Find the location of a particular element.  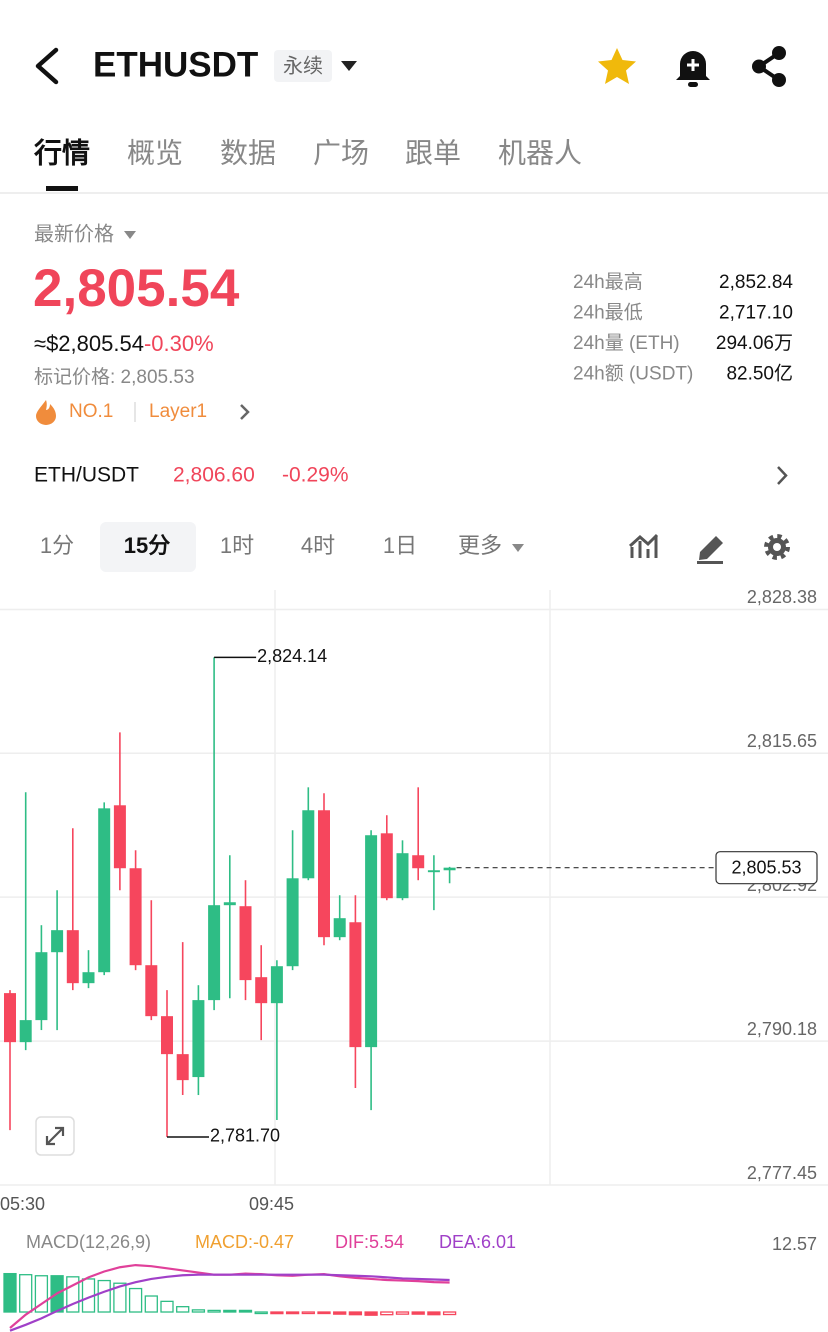

interval-tab: 1时 is located at coordinates (237, 545).